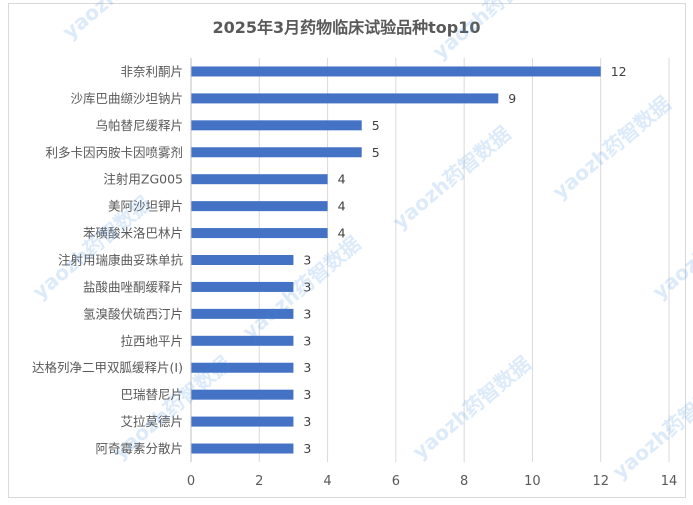 Image resolution: width=693 pixels, height=505 pixels. Describe the element at coordinates (259, 481) in the screenshot. I see `x-tick-label-1: 2` at that location.